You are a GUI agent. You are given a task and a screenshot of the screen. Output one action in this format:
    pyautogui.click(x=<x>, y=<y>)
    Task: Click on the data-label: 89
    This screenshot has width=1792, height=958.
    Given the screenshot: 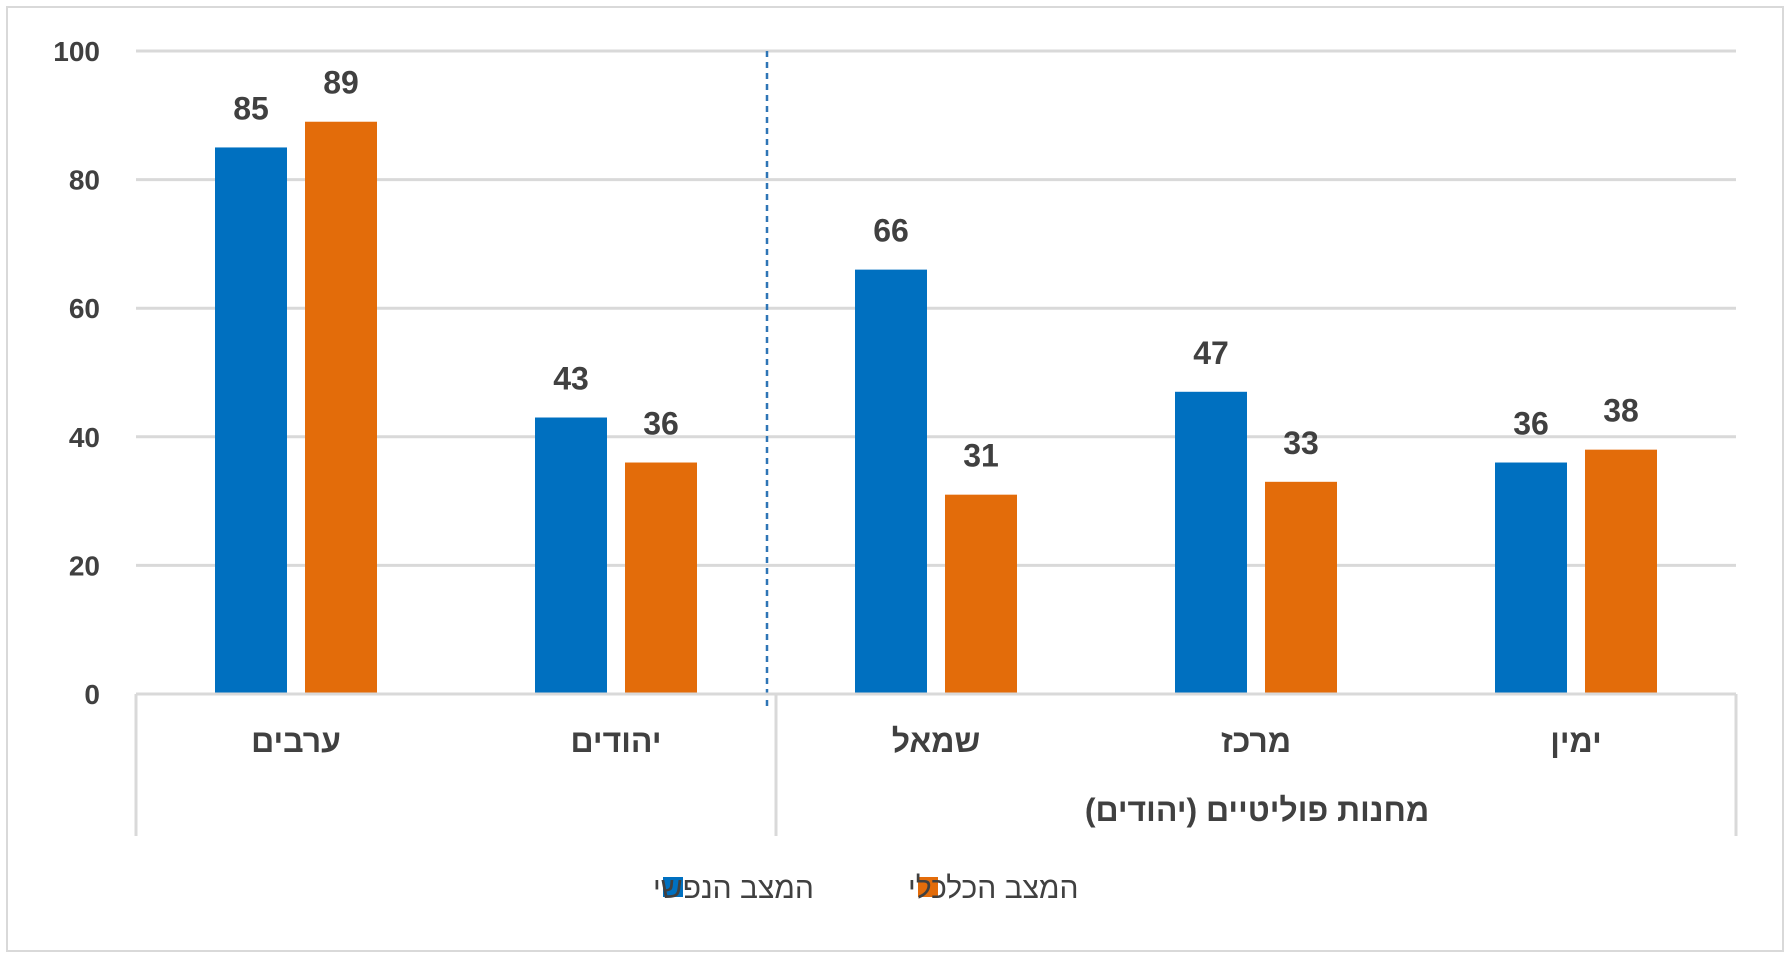 What is the action you would take?
    pyautogui.click(x=341, y=83)
    